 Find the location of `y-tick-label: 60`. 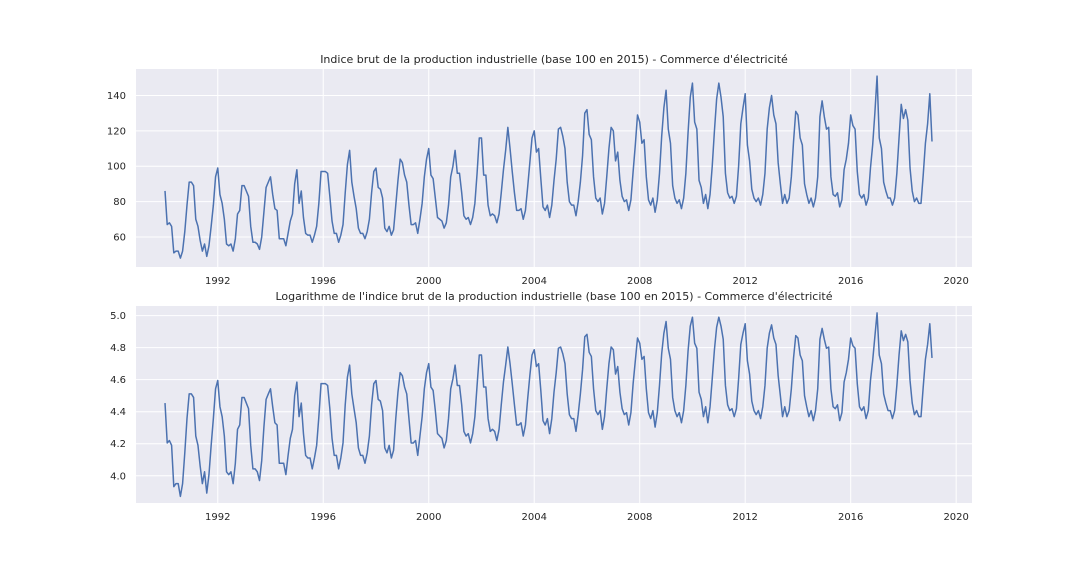

y-tick-label: 60 is located at coordinates (119, 237).